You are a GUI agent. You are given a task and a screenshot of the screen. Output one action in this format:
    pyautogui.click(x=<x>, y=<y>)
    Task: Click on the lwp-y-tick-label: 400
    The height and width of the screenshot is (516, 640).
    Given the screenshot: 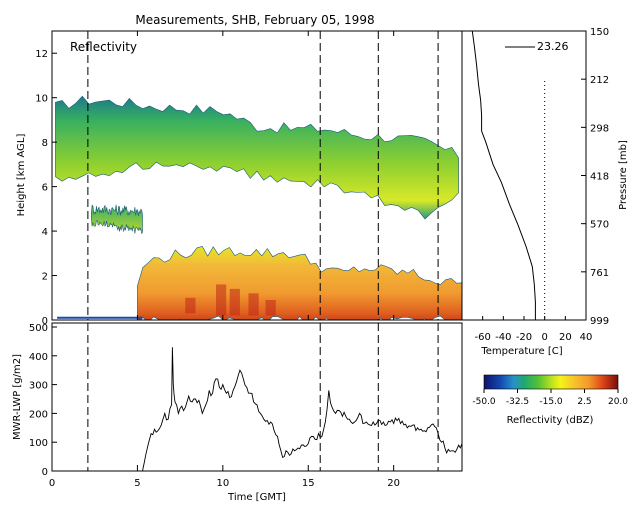 What is the action you would take?
    pyautogui.click(x=38, y=357)
    